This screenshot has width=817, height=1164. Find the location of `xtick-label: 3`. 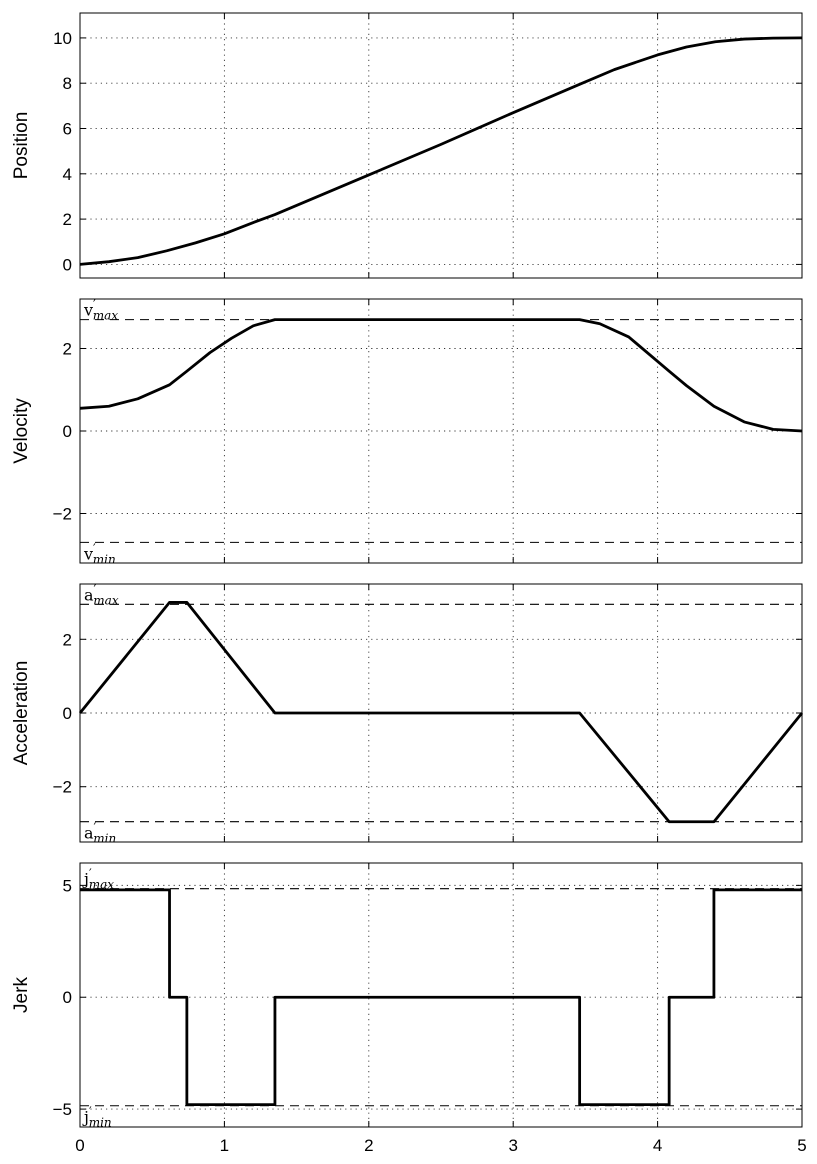

xtick-label: 3 is located at coordinates (512, 1145).